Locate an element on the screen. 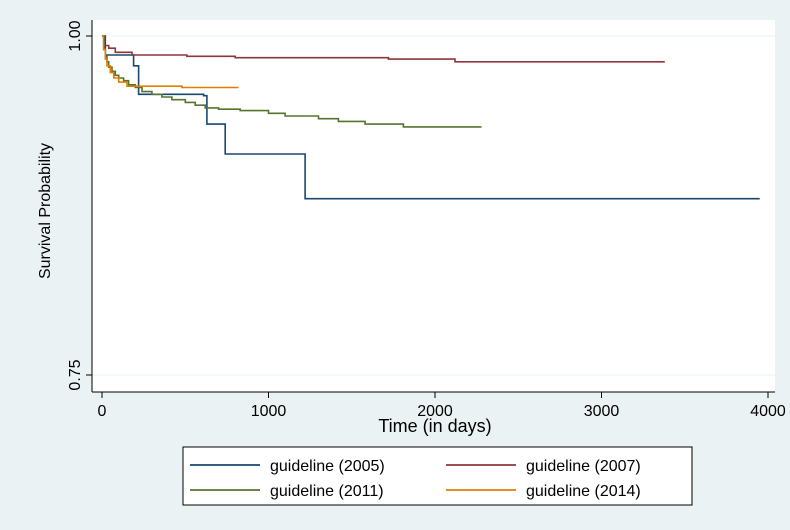 Image resolution: width=790 pixels, height=530 pixels. y-tick-label: 1.00 is located at coordinates (75, 35).